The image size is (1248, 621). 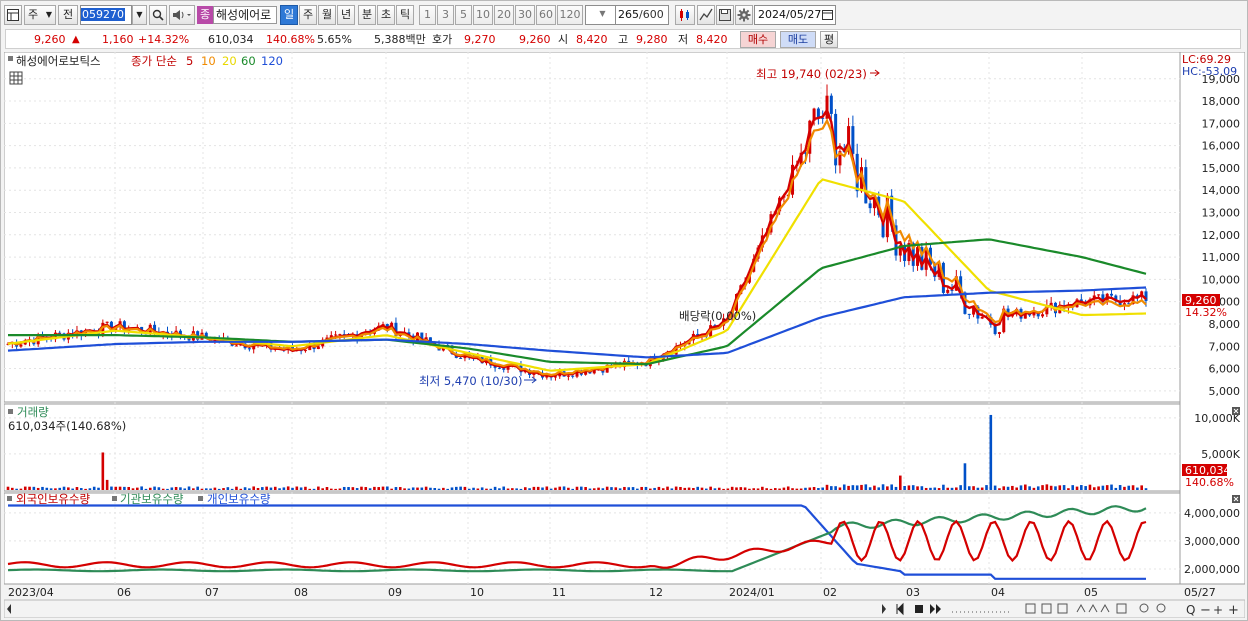 What do you see at coordinates (483, 15) in the screenshot?
I see `interval-10-button: 10` at bounding box center [483, 15].